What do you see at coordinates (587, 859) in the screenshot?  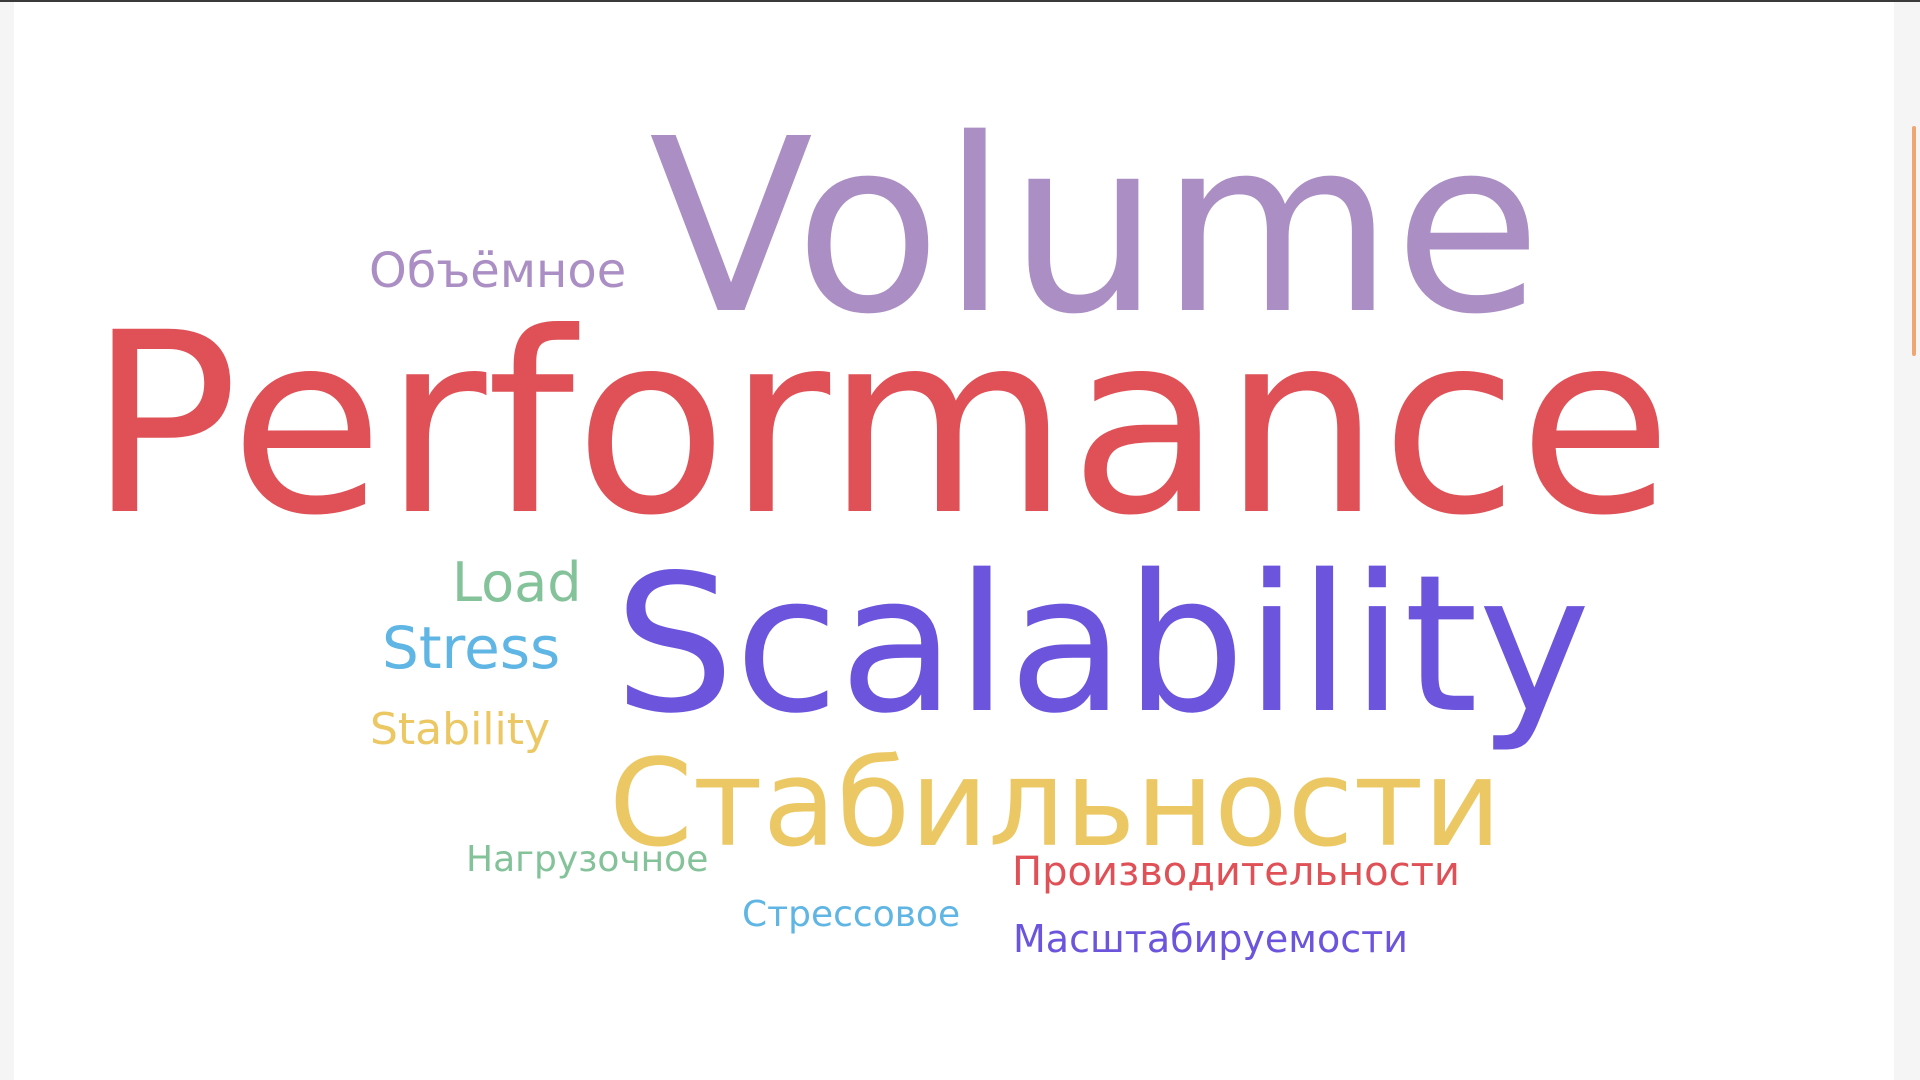 I see `word-nagruzochnoe: Нагрузочное` at bounding box center [587, 859].